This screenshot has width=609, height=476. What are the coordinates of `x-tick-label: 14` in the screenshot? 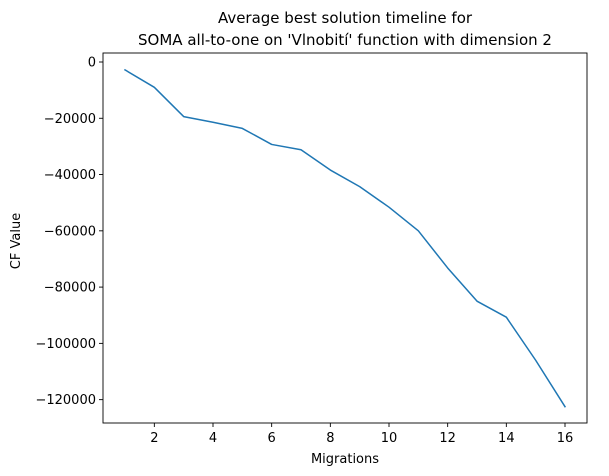 It's located at (506, 438).